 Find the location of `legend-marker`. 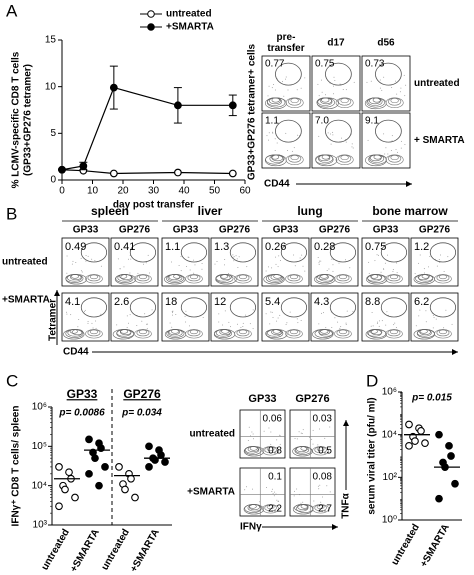

legend-marker is located at coordinates (151, 14).